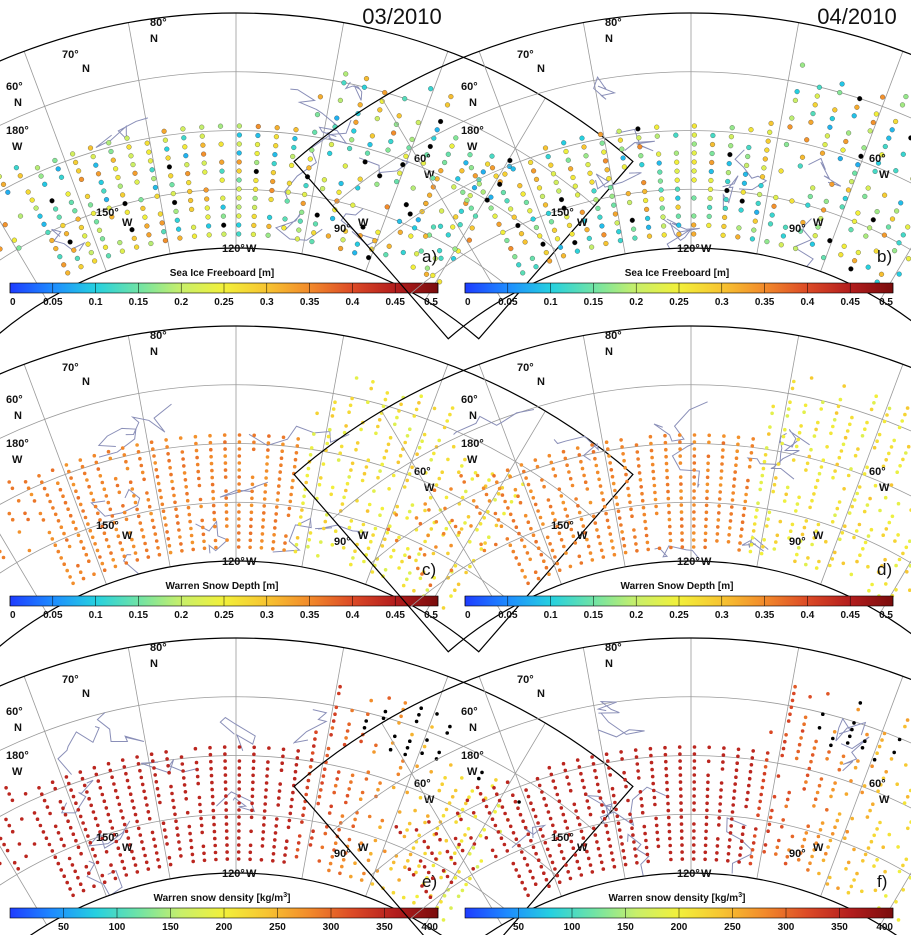 The image size is (911, 940). What do you see at coordinates (429, 927) in the screenshot?
I see `colorbar-tick-label: 400` at bounding box center [429, 927].